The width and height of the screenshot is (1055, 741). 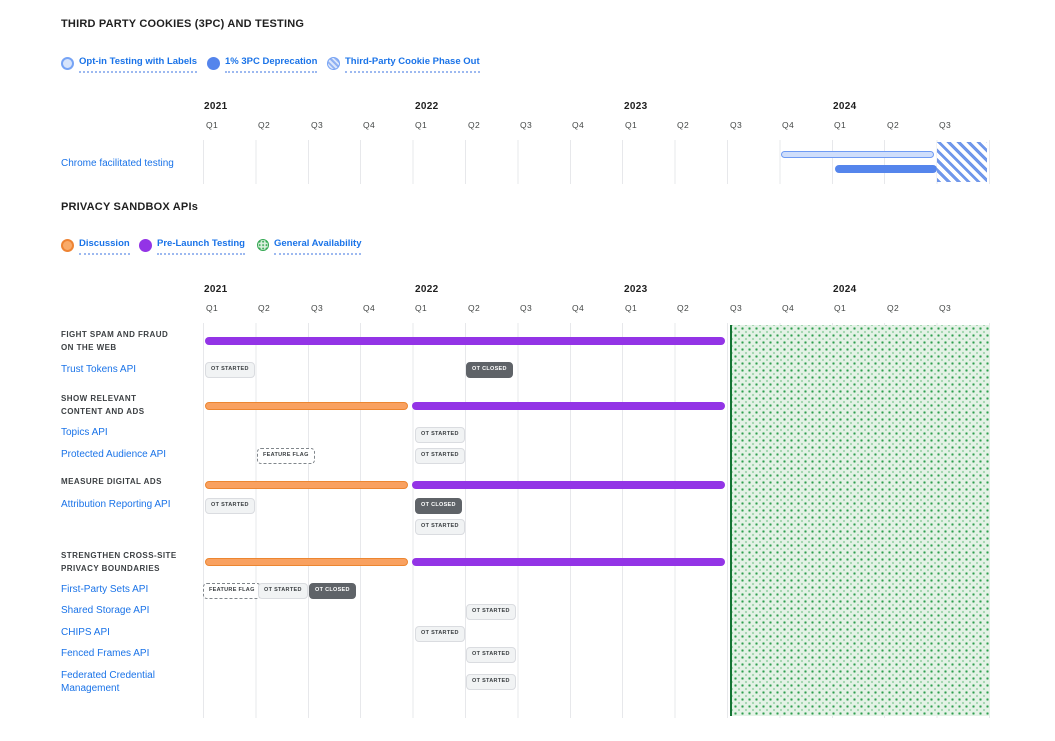 What do you see at coordinates (104, 246) in the screenshot?
I see `legend-label: Discussion` at bounding box center [104, 246].